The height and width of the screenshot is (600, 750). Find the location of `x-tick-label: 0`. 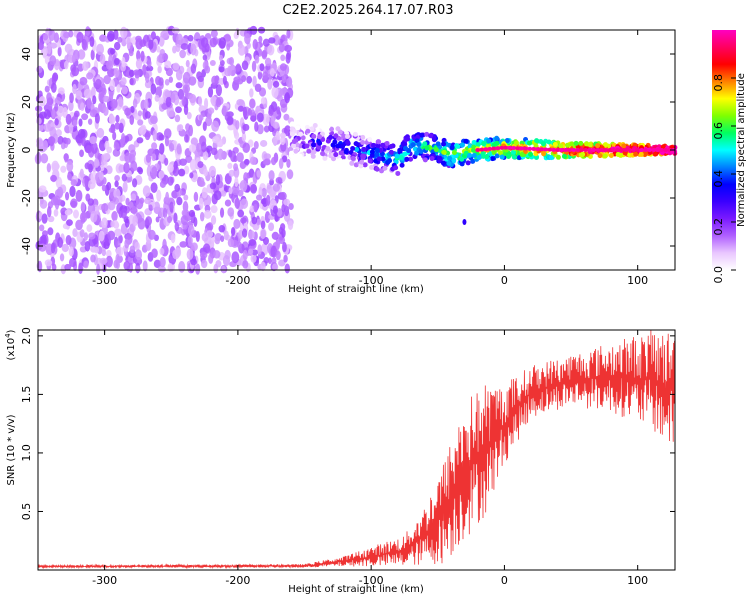

x-tick-label: 0 is located at coordinates (504, 280).